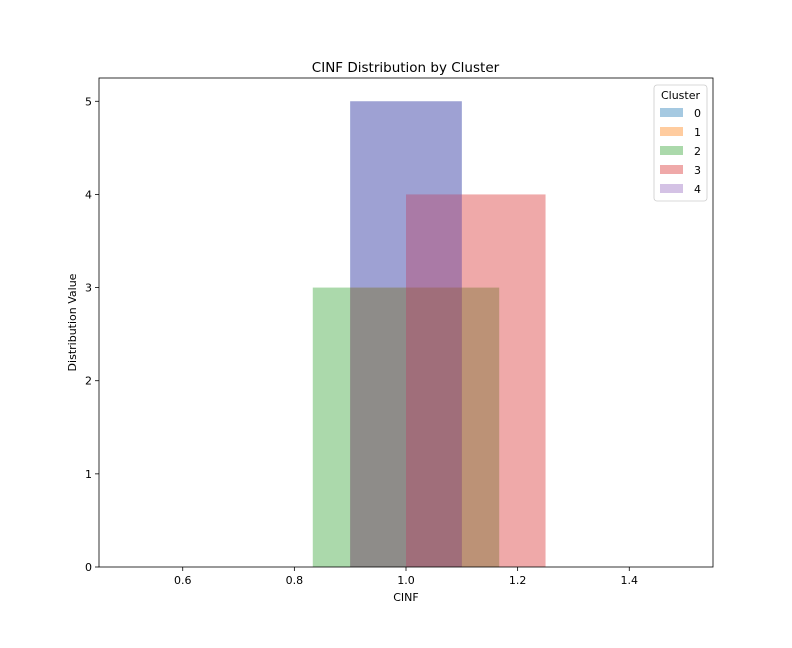 The image size is (792, 648). I want to click on x-tick-label: 1.2, so click(518, 580).